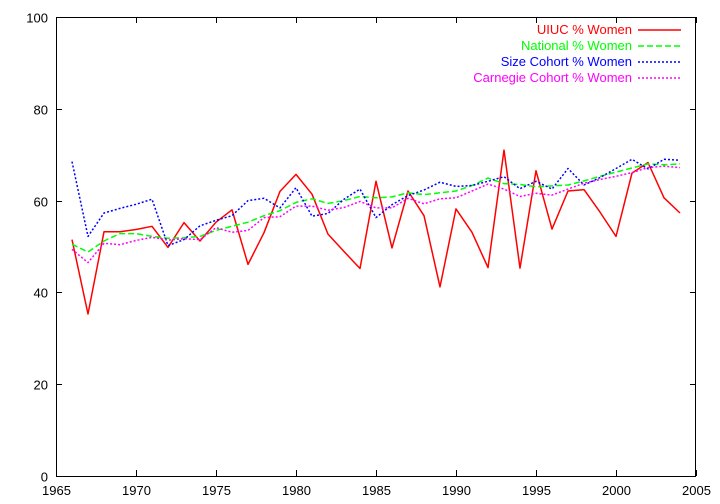 This screenshot has height=504, width=720. Describe the element at coordinates (37, 18) in the screenshot. I see `y-tick-label: 100` at that location.